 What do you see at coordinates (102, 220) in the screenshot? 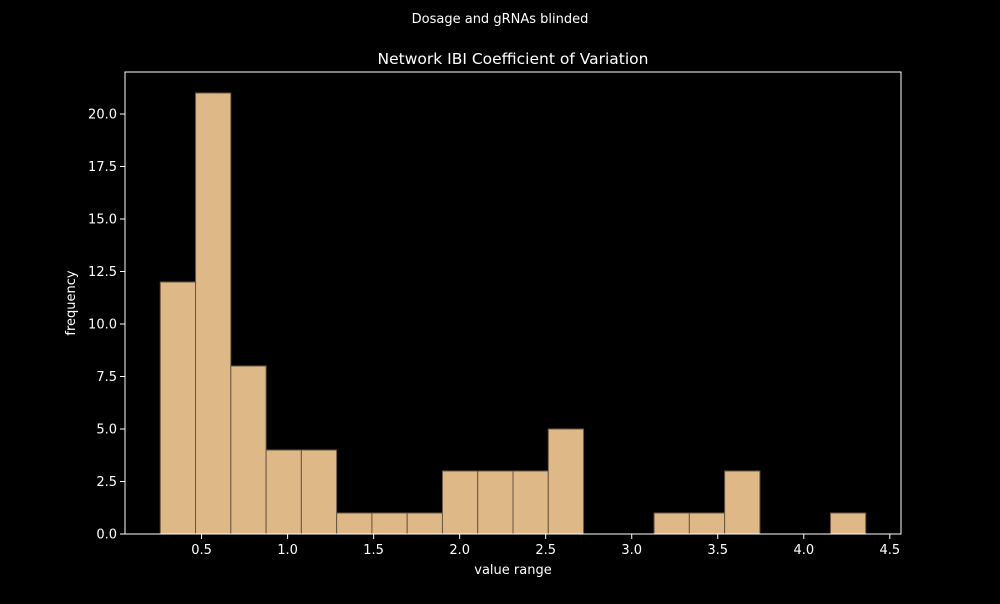
I see `y-tick-label: 15.0` at bounding box center [102, 220].